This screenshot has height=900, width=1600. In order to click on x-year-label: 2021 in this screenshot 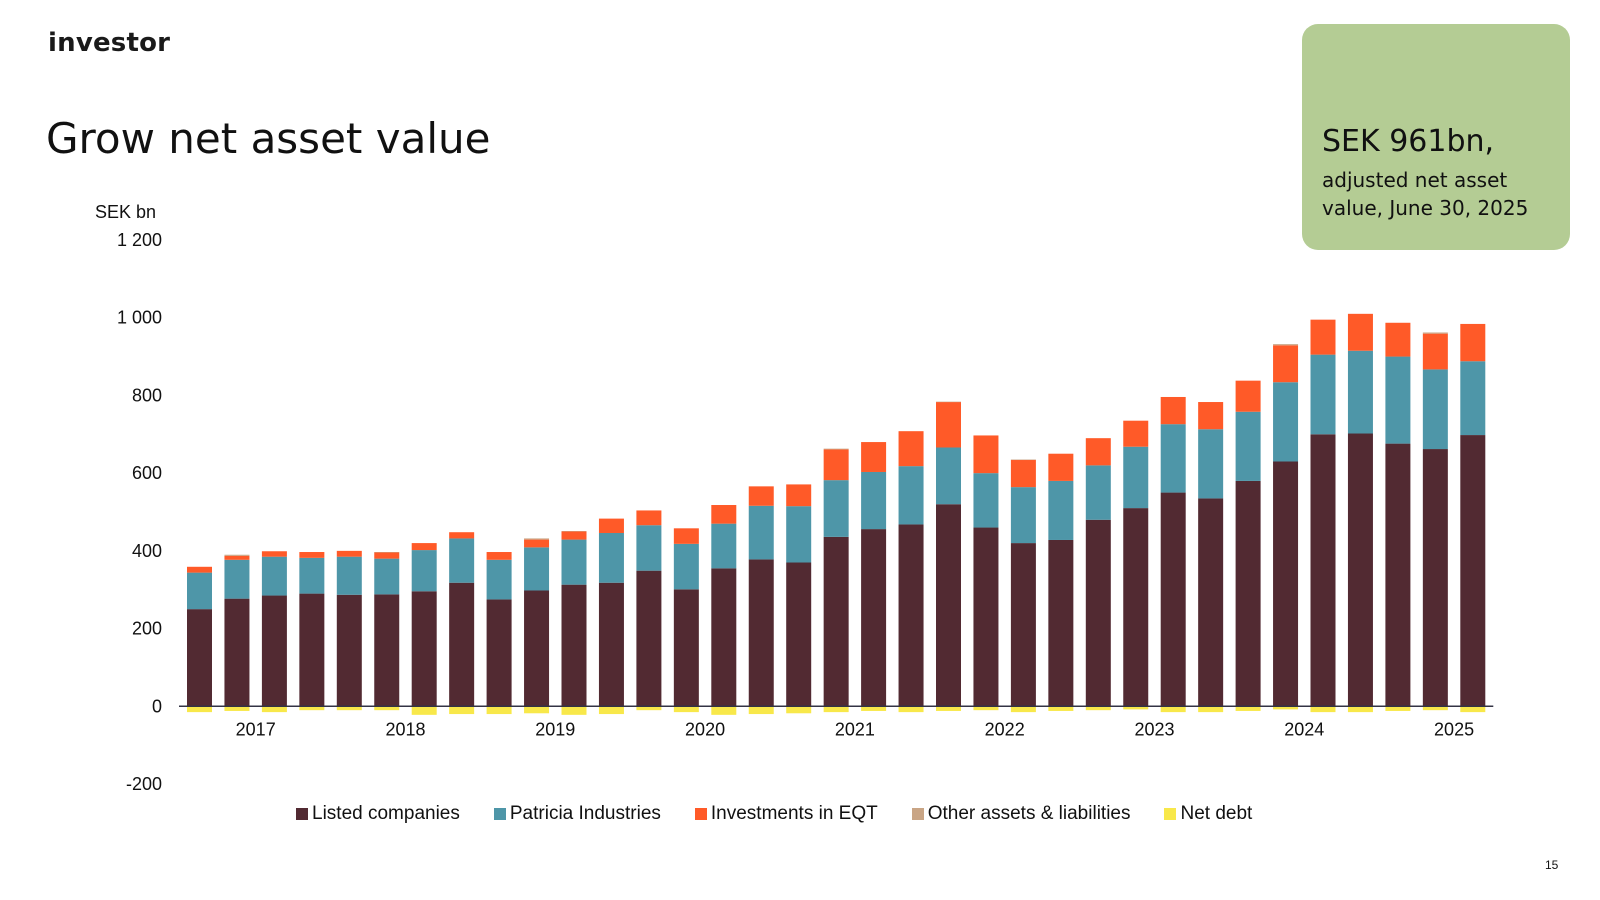, I will do `click(855, 729)`.